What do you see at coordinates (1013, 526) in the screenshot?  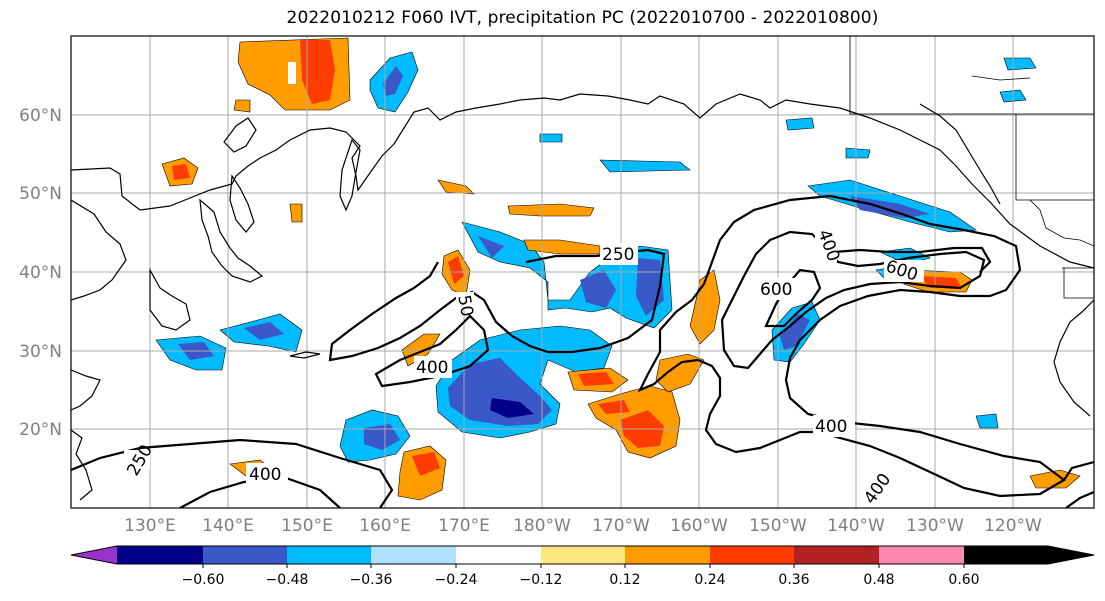 I see `lon-label: 120°W` at bounding box center [1013, 526].